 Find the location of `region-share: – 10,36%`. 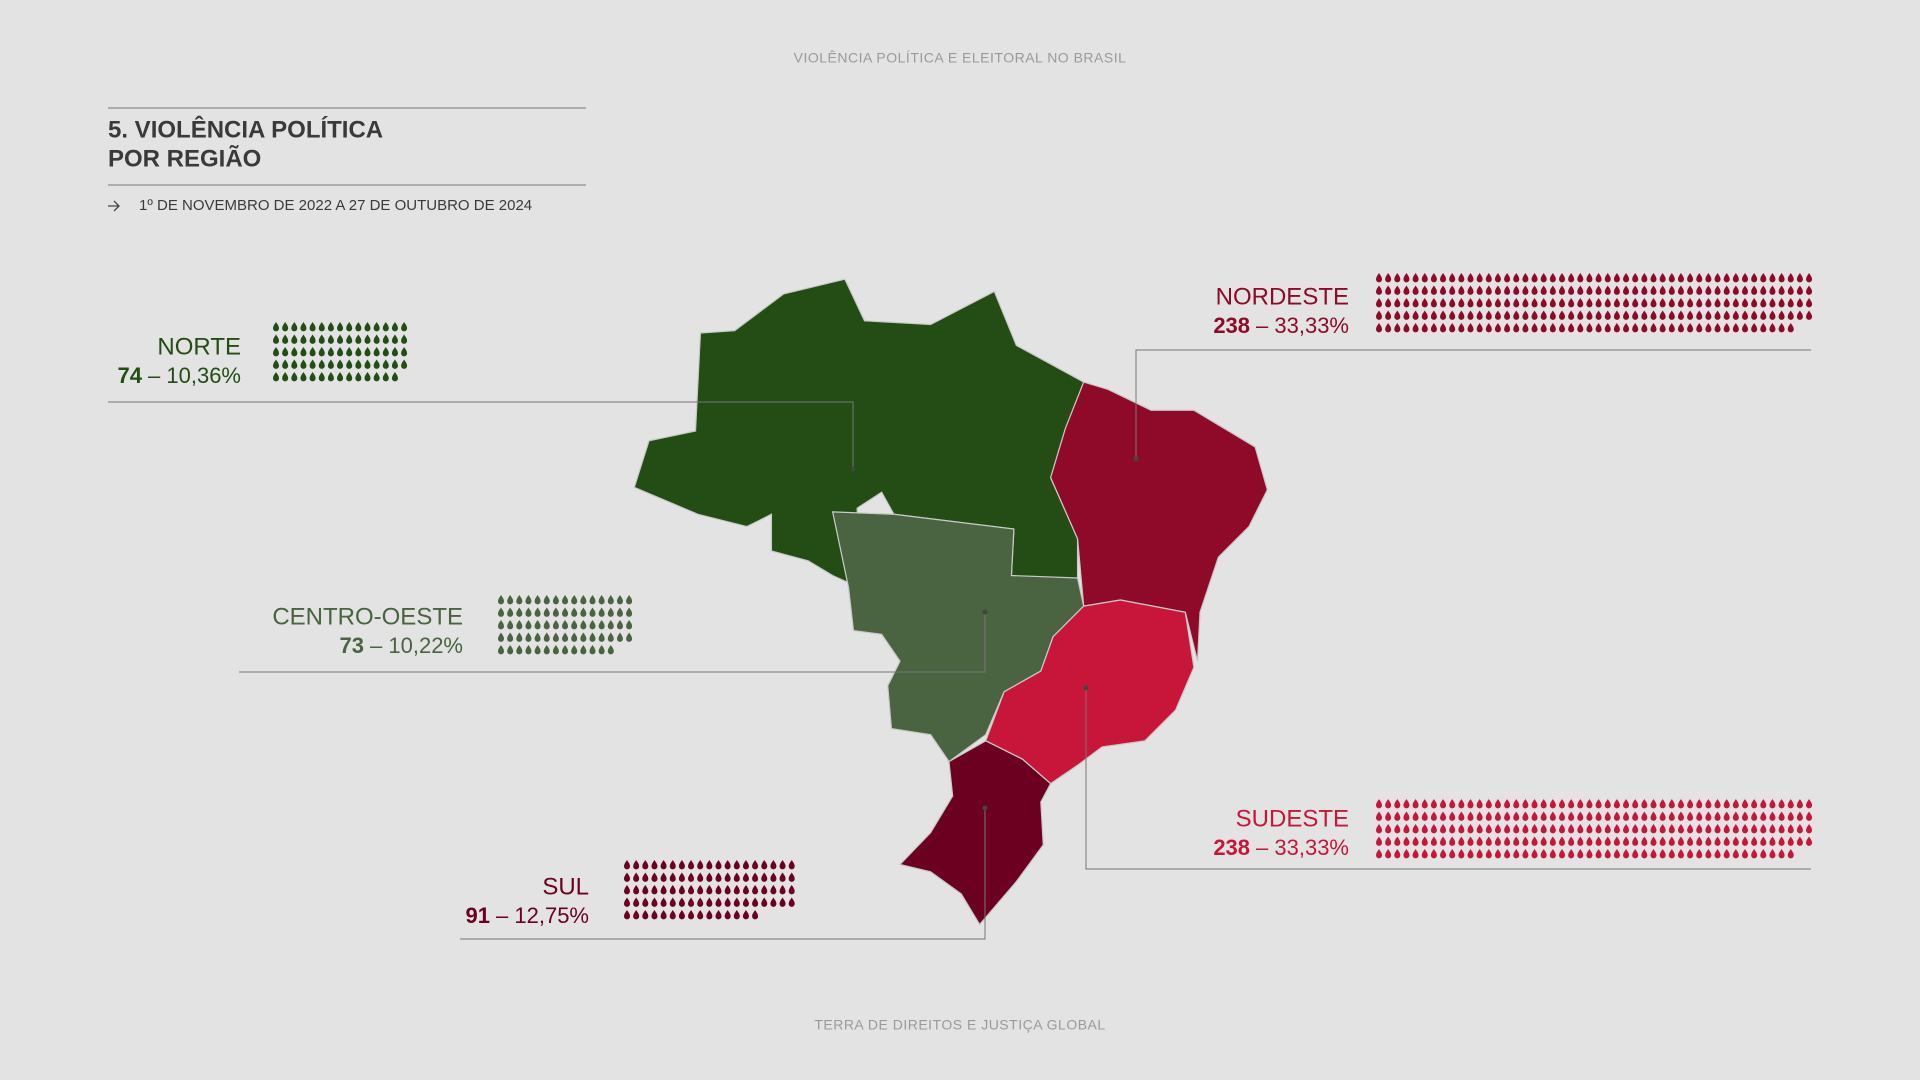

region-share: – 10,36% is located at coordinates (194, 375).